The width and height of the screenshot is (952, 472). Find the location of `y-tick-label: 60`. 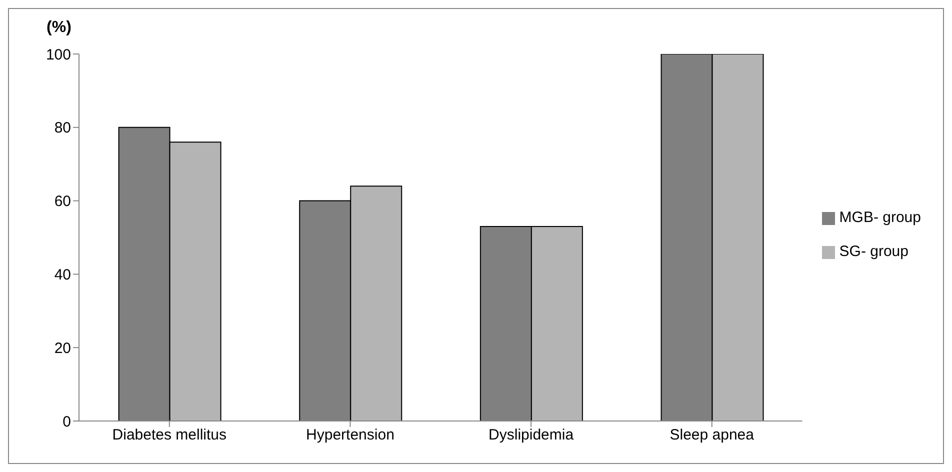

y-tick-label: 60 is located at coordinates (62, 201).